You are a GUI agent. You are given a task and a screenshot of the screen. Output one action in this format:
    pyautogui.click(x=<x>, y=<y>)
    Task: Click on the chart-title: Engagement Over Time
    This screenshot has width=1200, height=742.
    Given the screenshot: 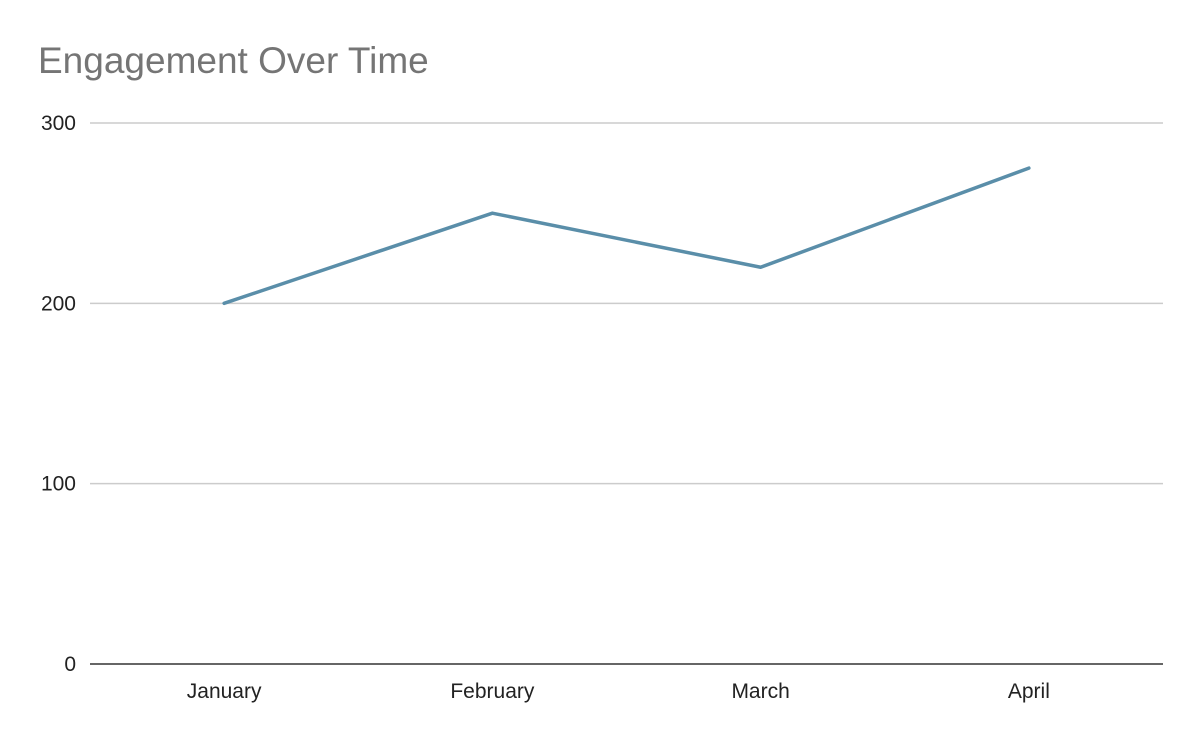 What is the action you would take?
    pyautogui.click(x=233, y=60)
    